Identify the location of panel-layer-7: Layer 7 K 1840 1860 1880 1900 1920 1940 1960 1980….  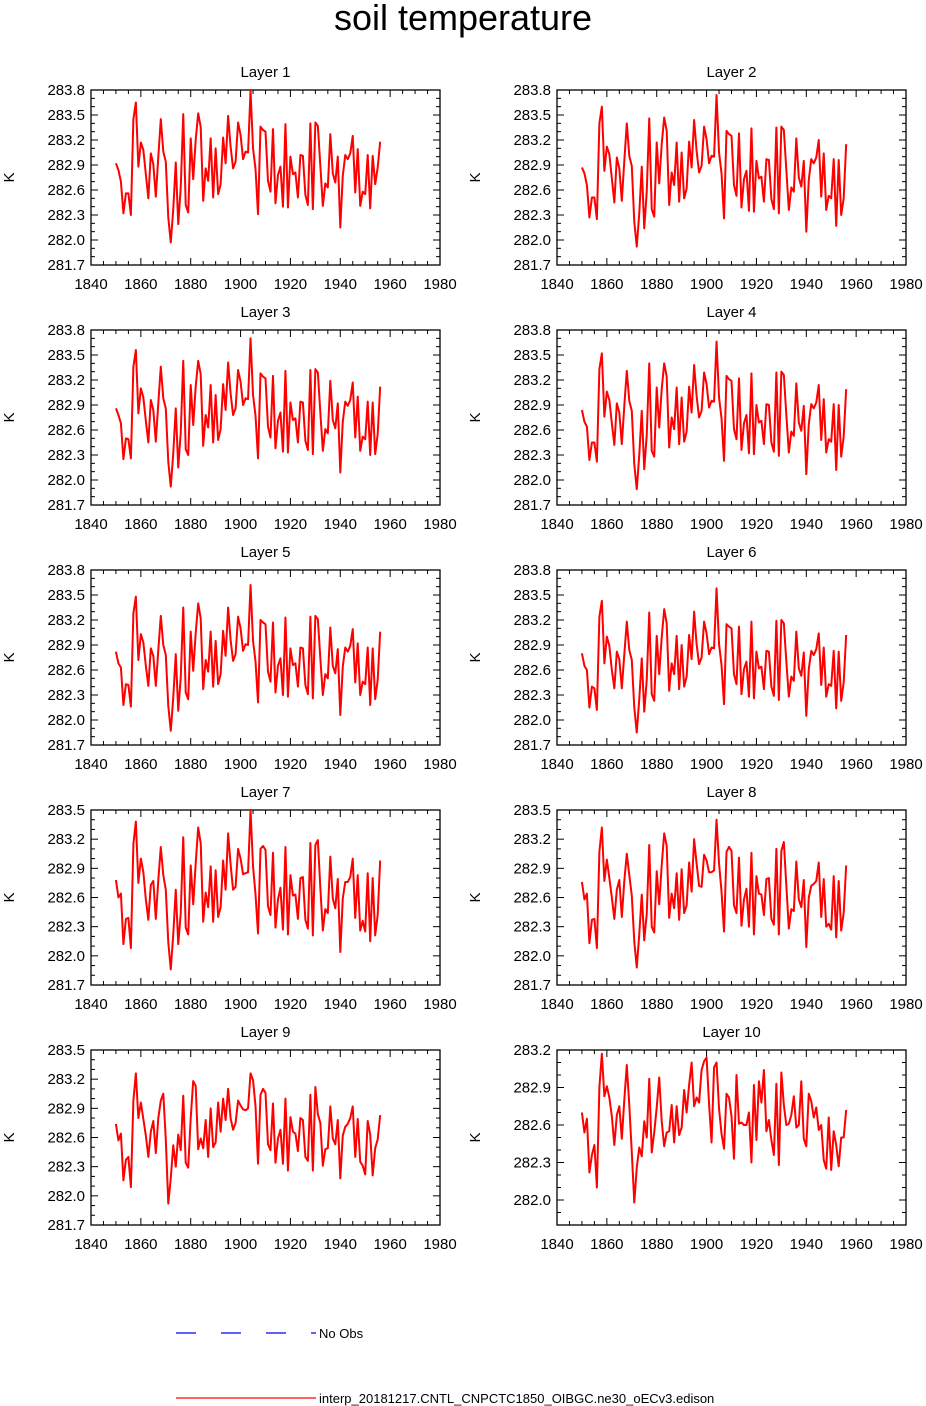
(229, 898).